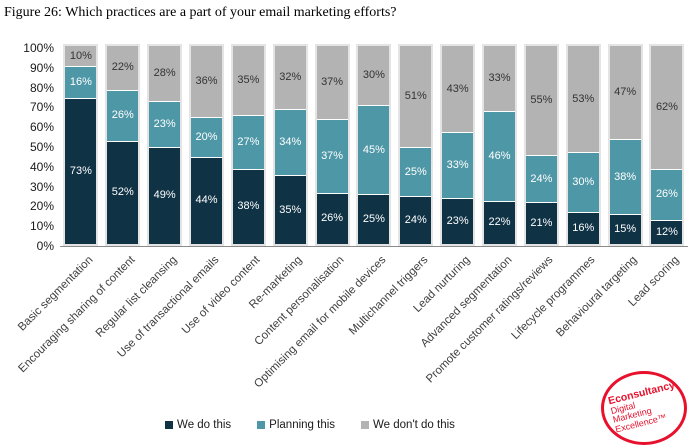  What do you see at coordinates (625, 93) in the screenshot?
I see `bar-segment-we-dont-do-this: 47%` at bounding box center [625, 93].